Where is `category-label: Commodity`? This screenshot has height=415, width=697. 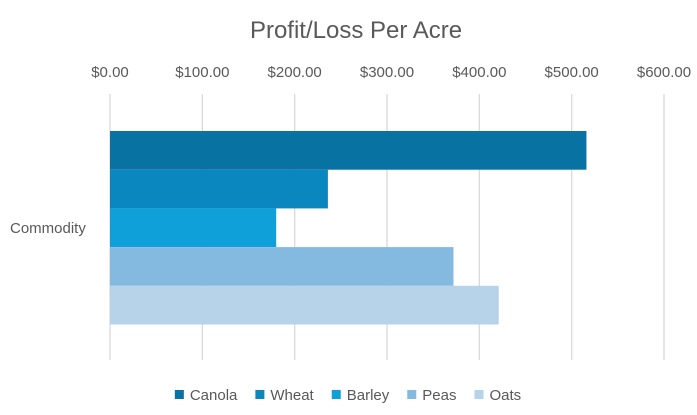 category-label: Commodity is located at coordinates (48, 228).